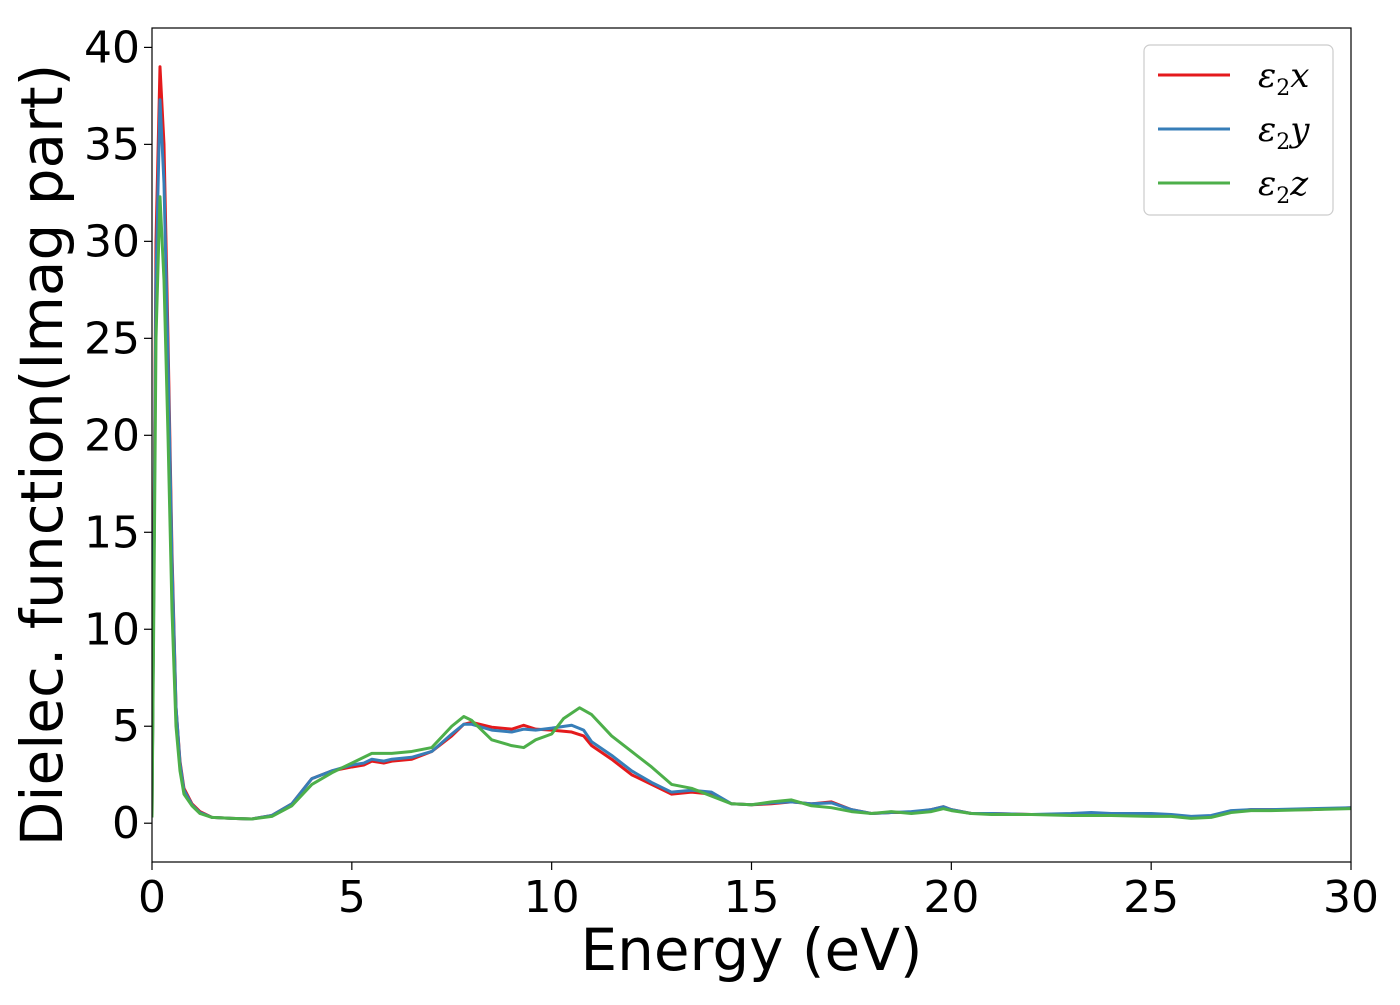 Image resolution: width=1400 pixels, height=1005 pixels. I want to click on y-tick-label: 30, so click(112, 241).